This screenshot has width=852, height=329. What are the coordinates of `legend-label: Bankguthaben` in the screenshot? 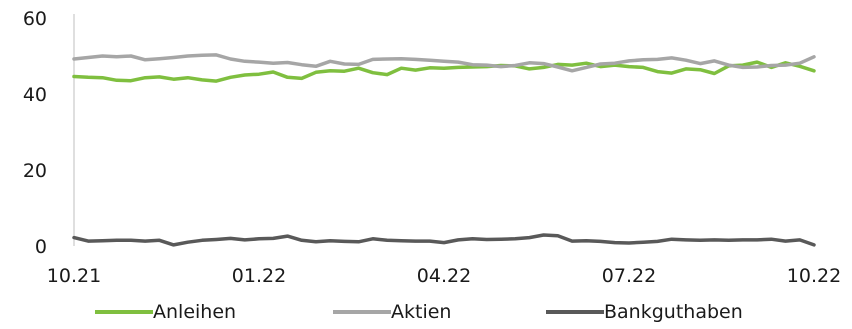 It's located at (673, 312).